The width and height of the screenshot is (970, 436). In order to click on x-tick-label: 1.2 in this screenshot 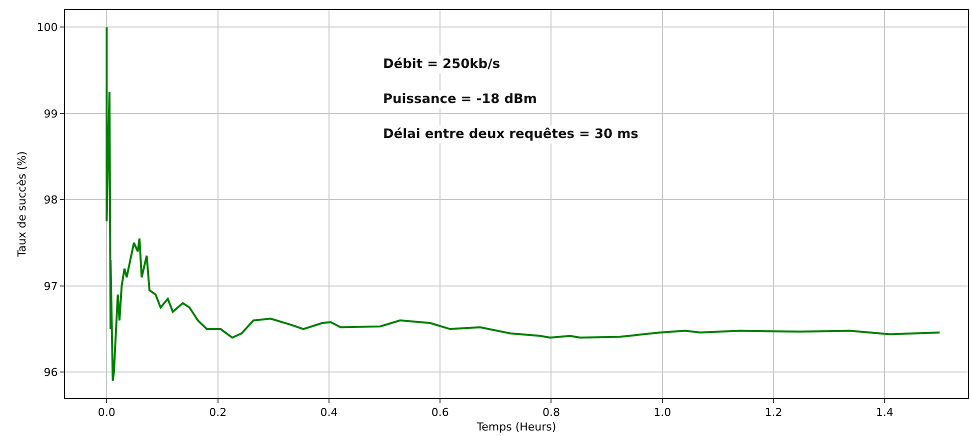, I will do `click(773, 413)`.